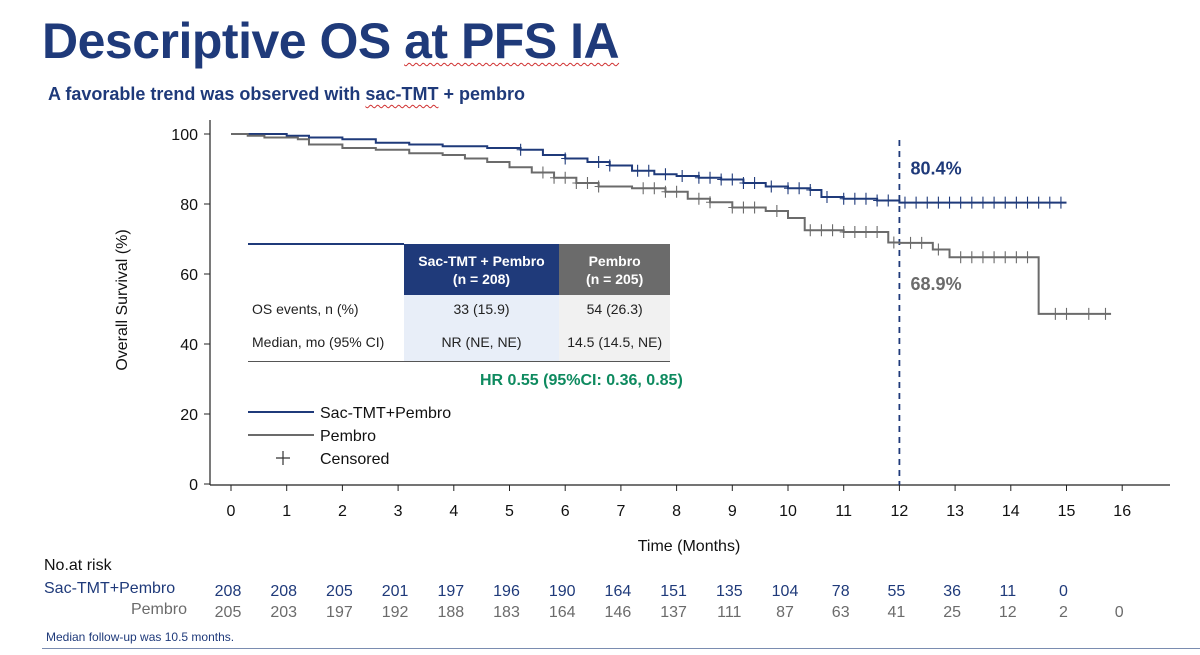 The image size is (1200, 655). What do you see at coordinates (158, 609) in the screenshot?
I see `risk-row-label-arm2: Pembro` at bounding box center [158, 609].